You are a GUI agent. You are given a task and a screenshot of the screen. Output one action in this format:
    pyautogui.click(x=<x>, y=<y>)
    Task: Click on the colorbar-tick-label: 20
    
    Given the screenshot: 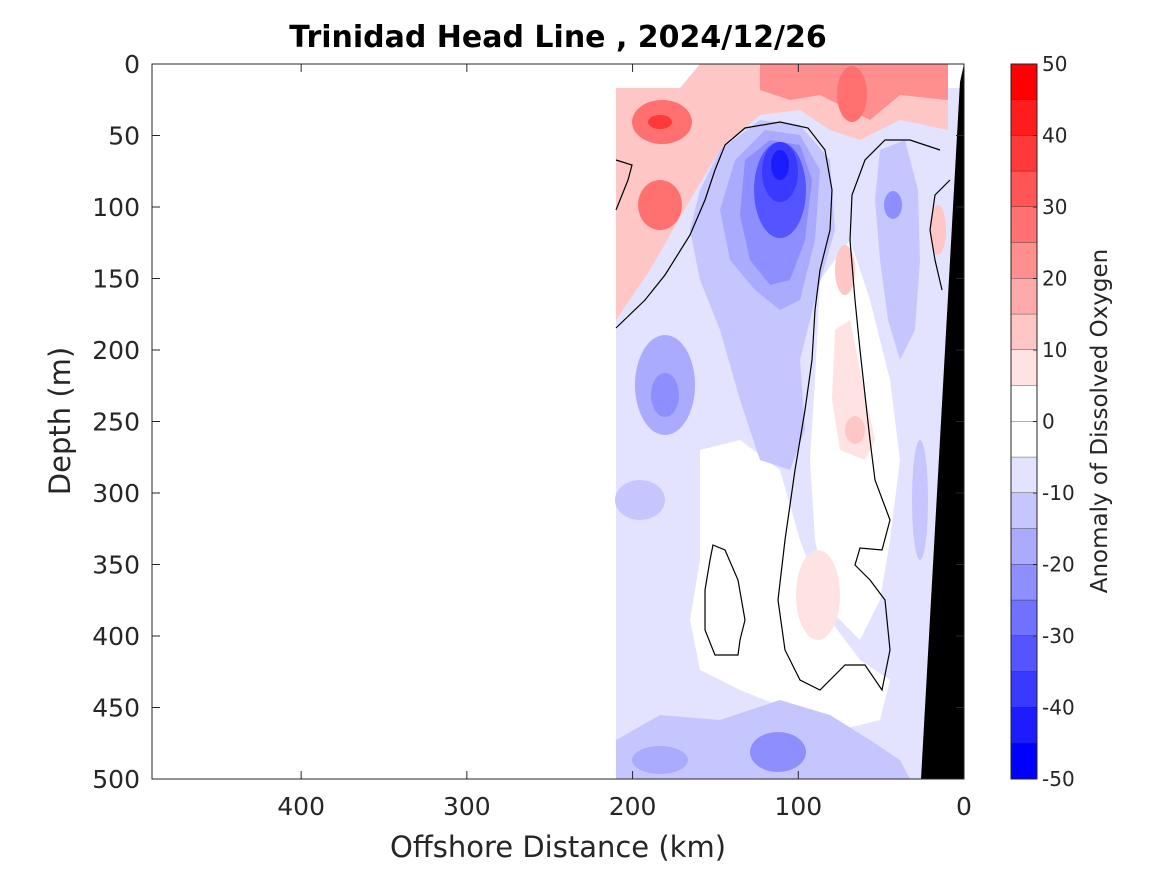 What is the action you would take?
    pyautogui.click(x=1054, y=279)
    